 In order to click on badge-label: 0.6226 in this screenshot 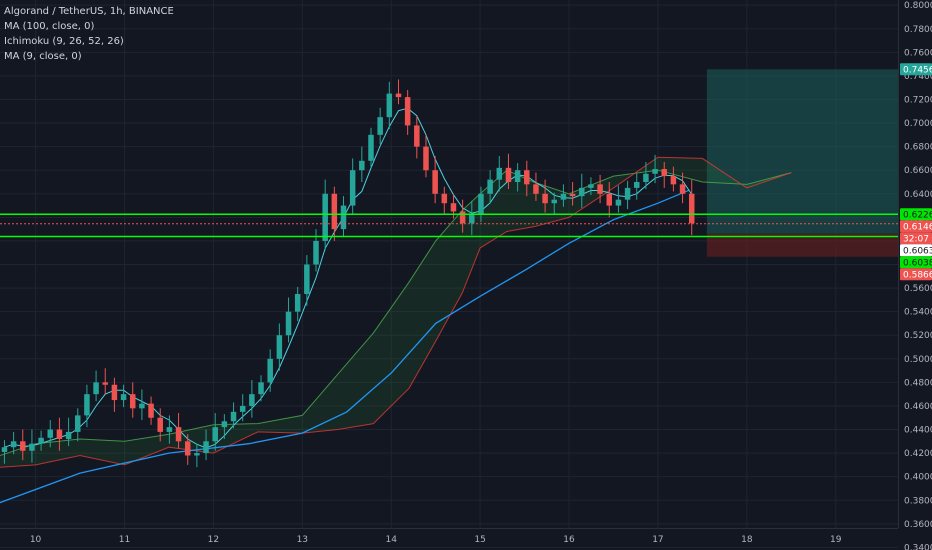, I will do `click(917, 215)`.